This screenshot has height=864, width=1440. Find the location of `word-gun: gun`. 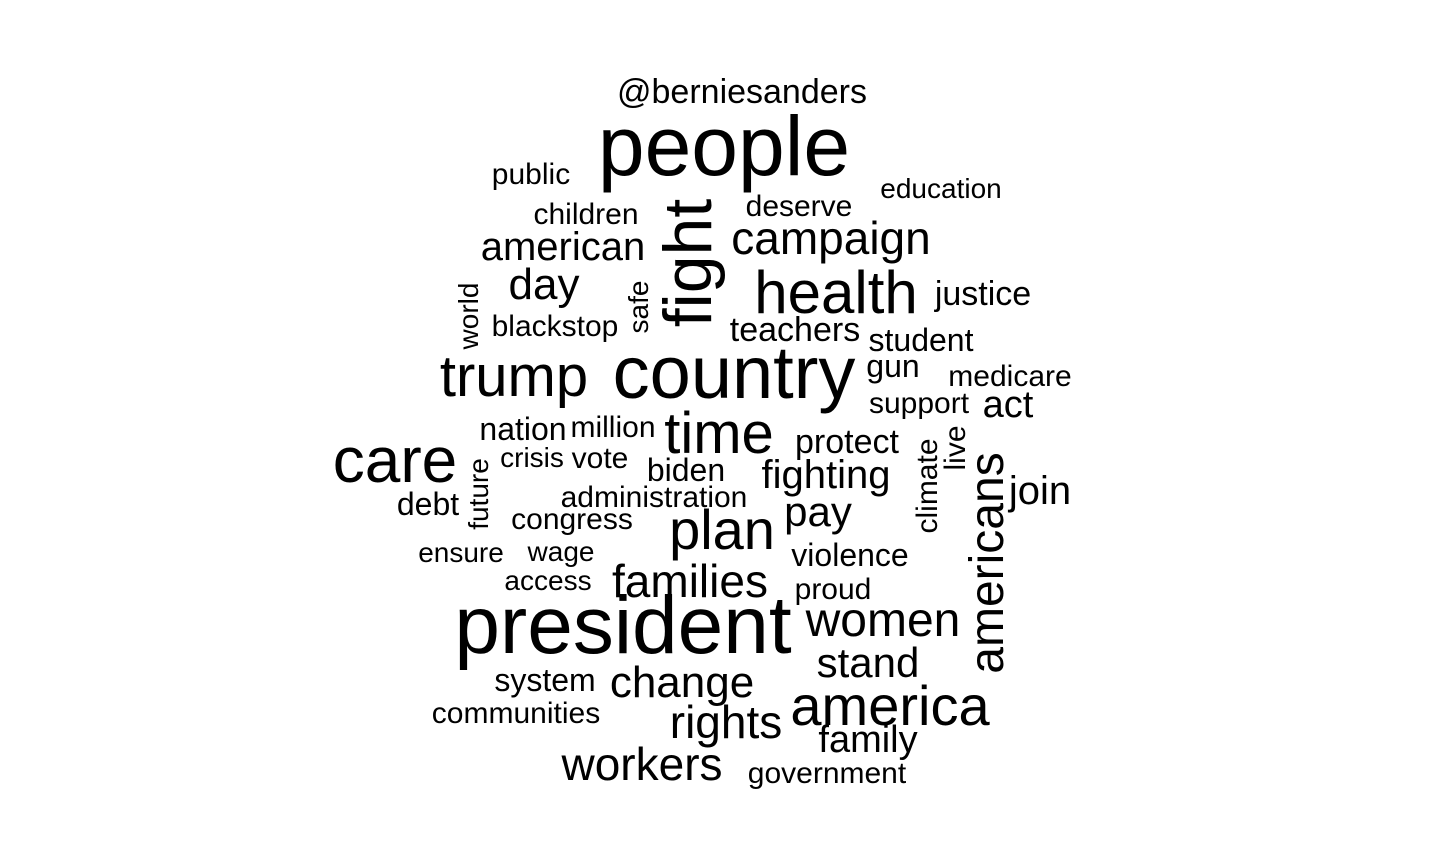

word-gun: gun is located at coordinates (893, 366).